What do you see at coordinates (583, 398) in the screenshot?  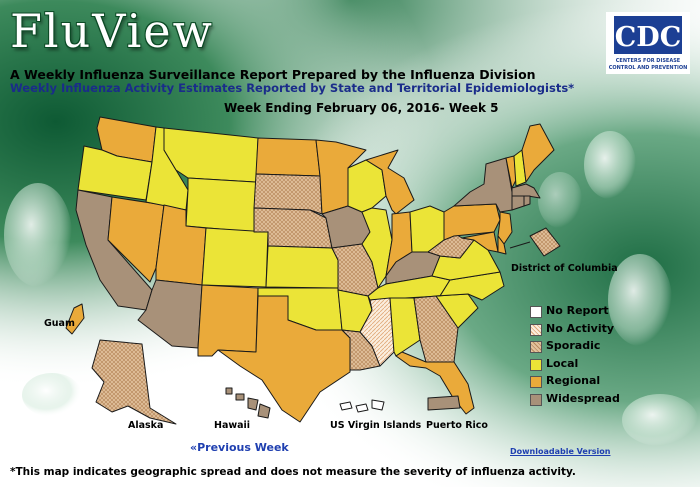 I see `legend-label: Widespread` at bounding box center [583, 398].